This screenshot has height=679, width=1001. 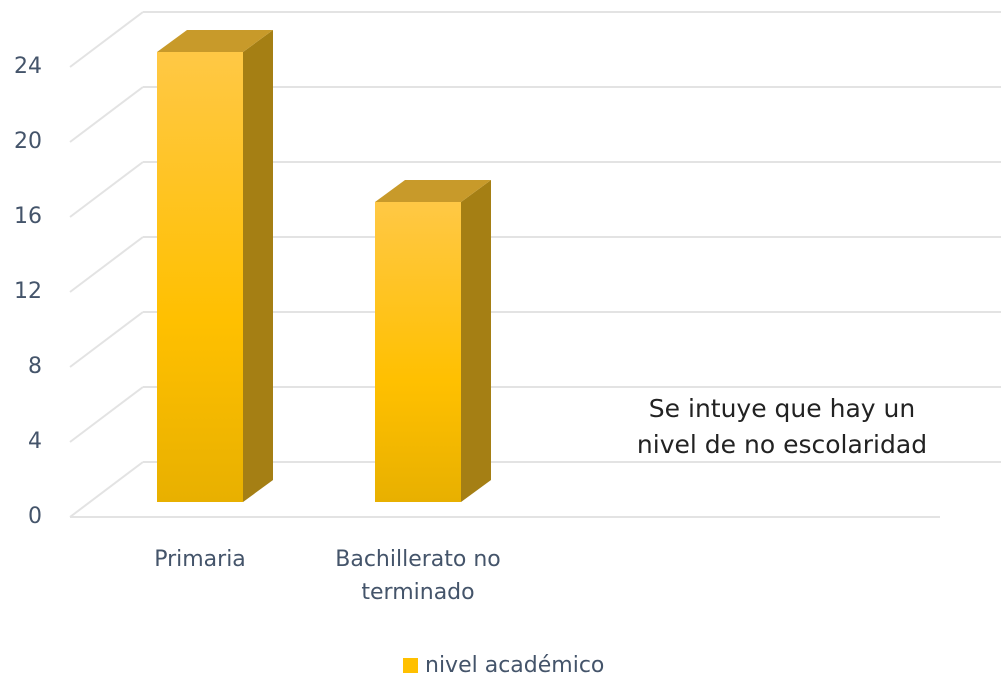 I want to click on annotation: Se intuye que hay un, so click(x=782, y=408).